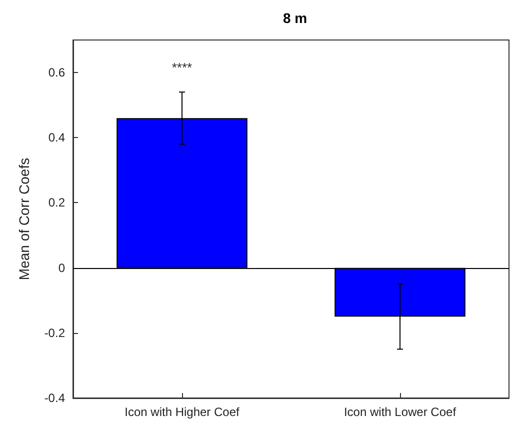  What do you see at coordinates (24, 219) in the screenshot?
I see `y-axis-title: Mean of Corr Coefs` at bounding box center [24, 219].